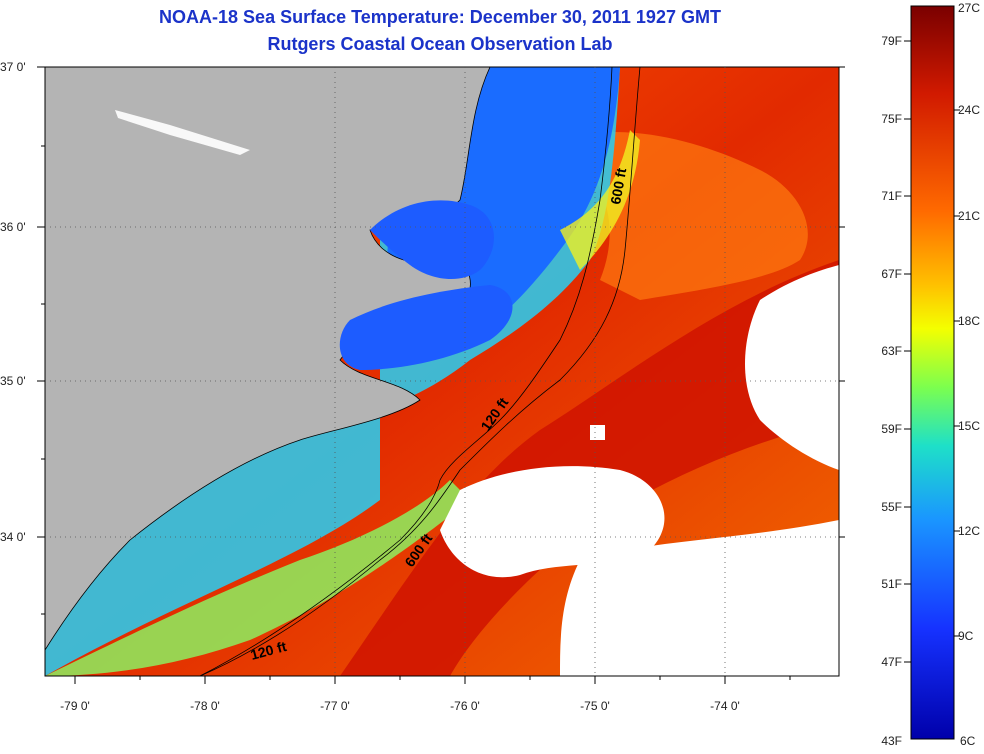 The image size is (984, 754). What do you see at coordinates (205, 706) in the screenshot?
I see `lon-label-78: -78 0'` at bounding box center [205, 706].